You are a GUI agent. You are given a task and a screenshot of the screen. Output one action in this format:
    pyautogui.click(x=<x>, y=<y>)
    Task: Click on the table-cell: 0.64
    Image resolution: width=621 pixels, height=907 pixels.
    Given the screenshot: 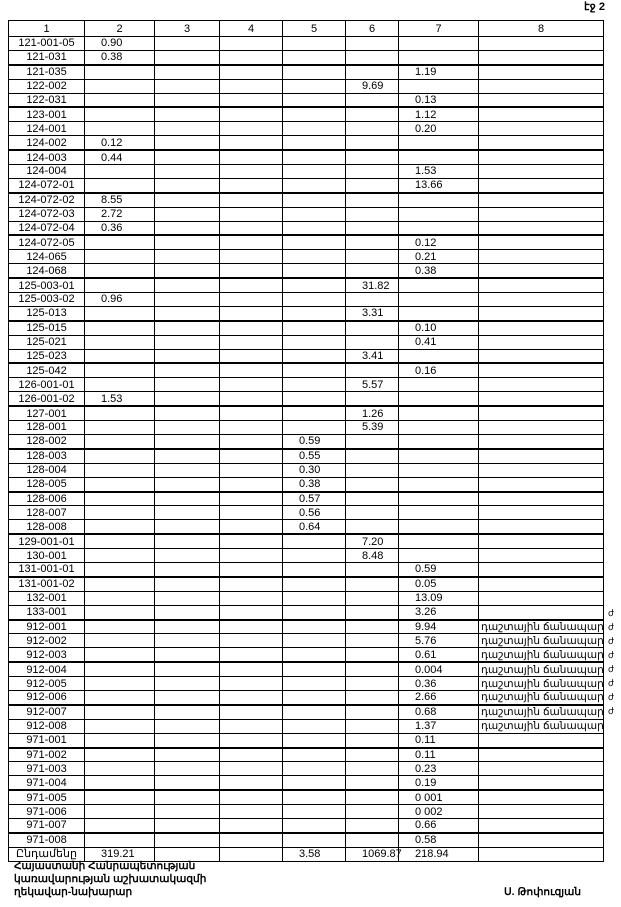 What is the action you would take?
    pyautogui.click(x=314, y=527)
    